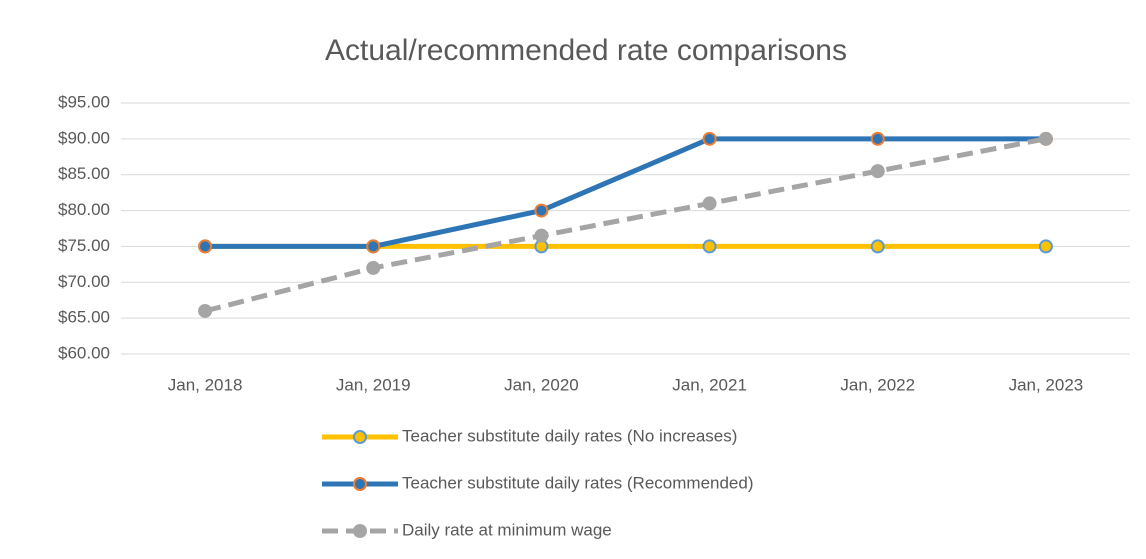 The width and height of the screenshot is (1146, 559). I want to click on x-tick-label: Jan, 2018, so click(205, 384).